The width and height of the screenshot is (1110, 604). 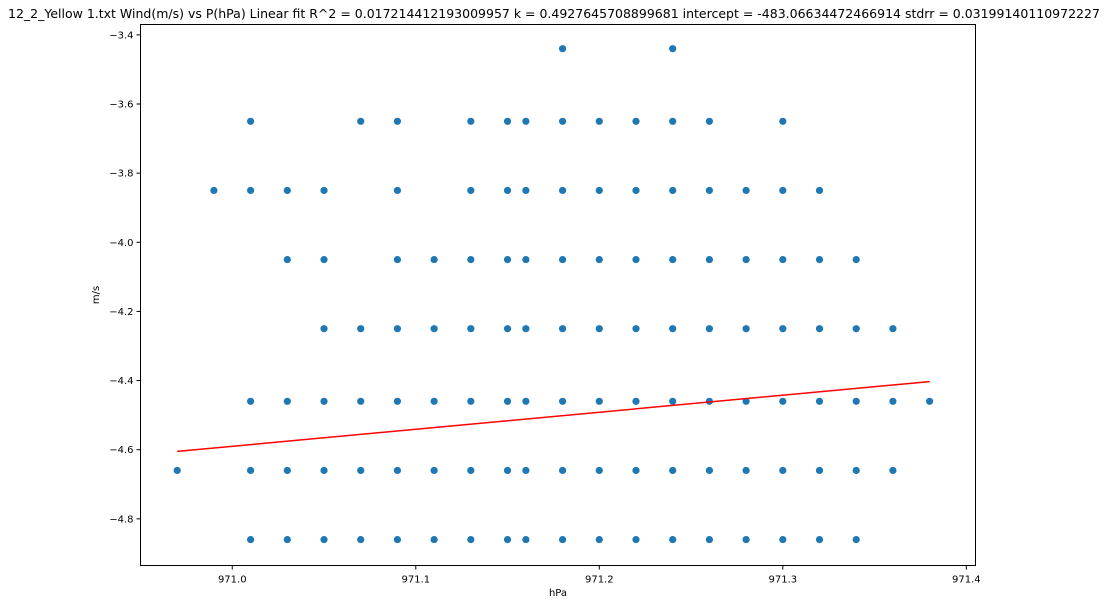 I want to click on y-tick-label-2: −4.4, so click(x=121, y=381).